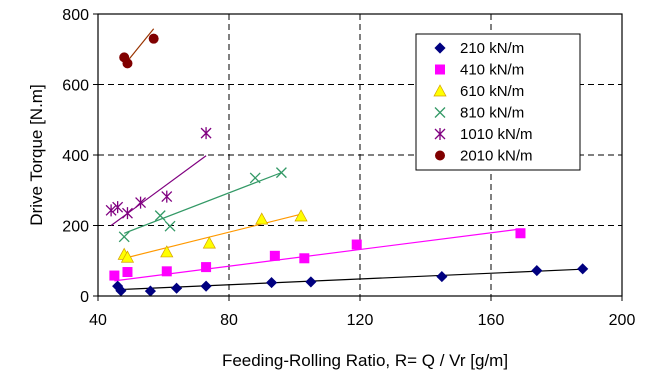 This screenshot has width=655, height=380. Describe the element at coordinates (492, 113) in the screenshot. I see `legend-label: 810 kN/m` at that location.